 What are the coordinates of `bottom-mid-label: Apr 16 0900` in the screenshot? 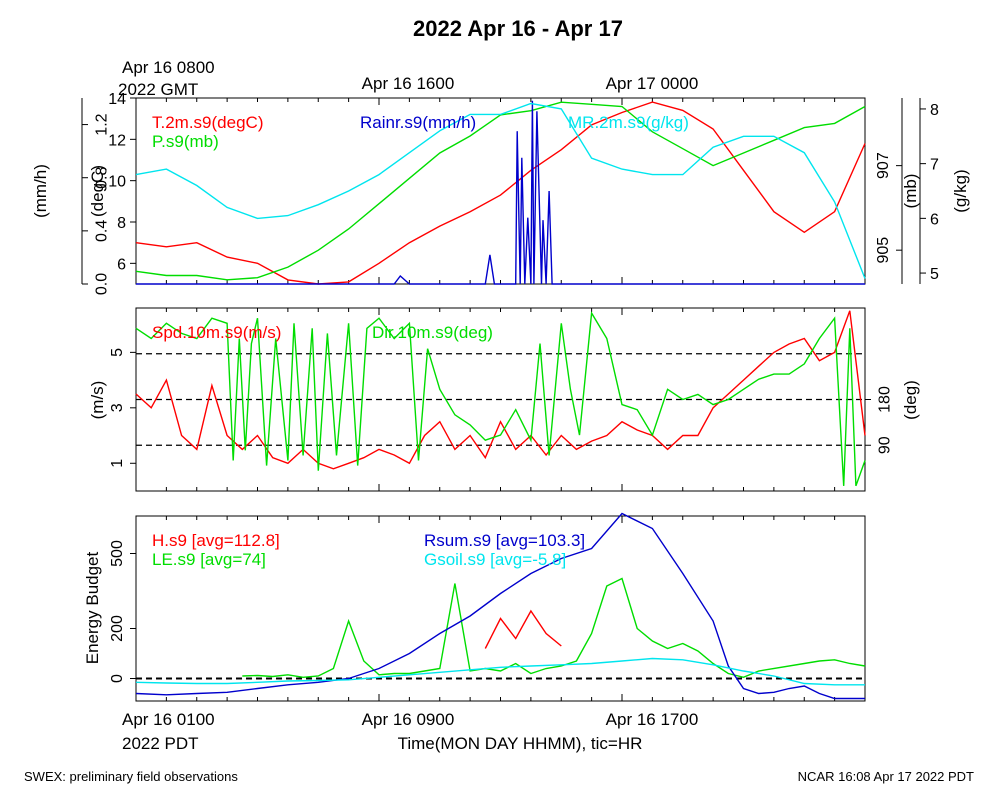 It's located at (408, 719).